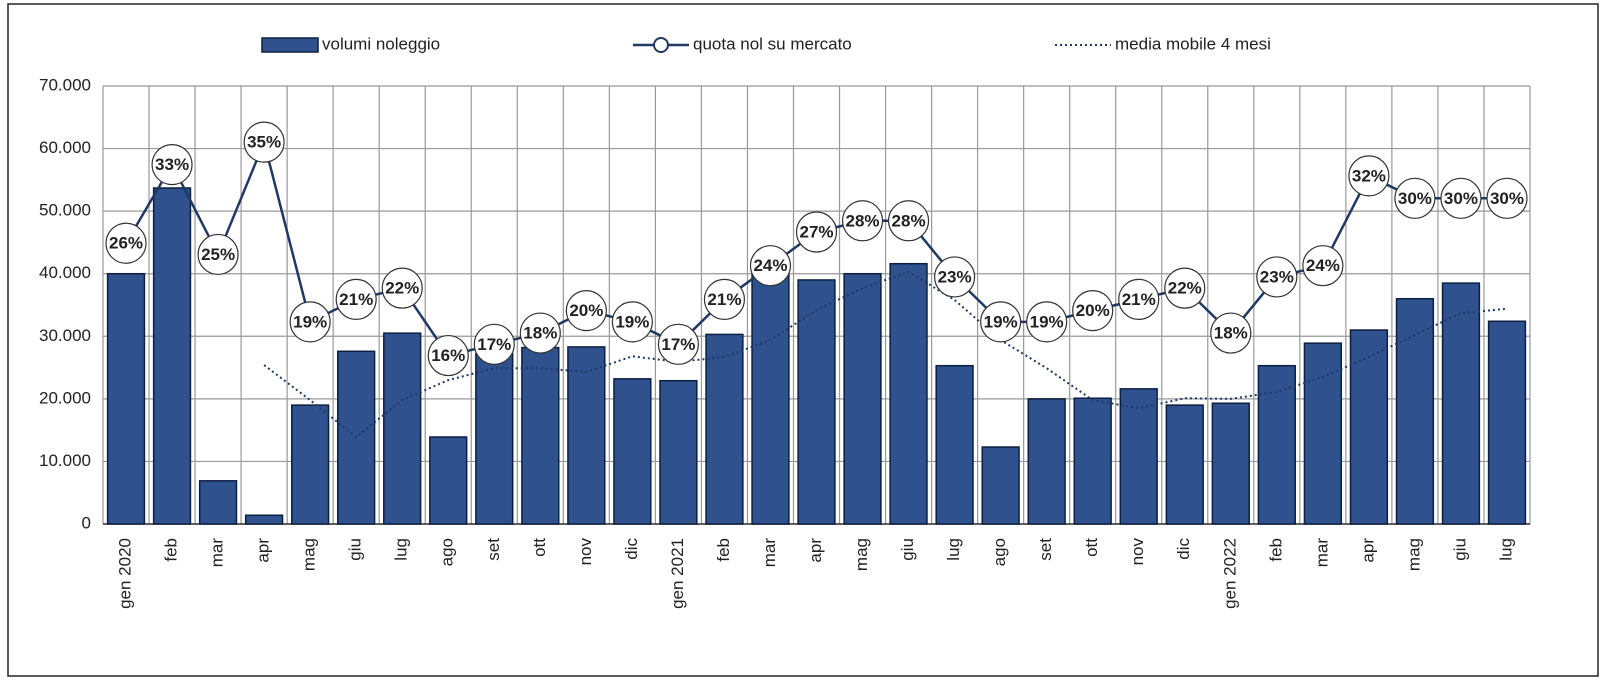  I want to click on y-tick-label: 60.000, so click(65, 147).